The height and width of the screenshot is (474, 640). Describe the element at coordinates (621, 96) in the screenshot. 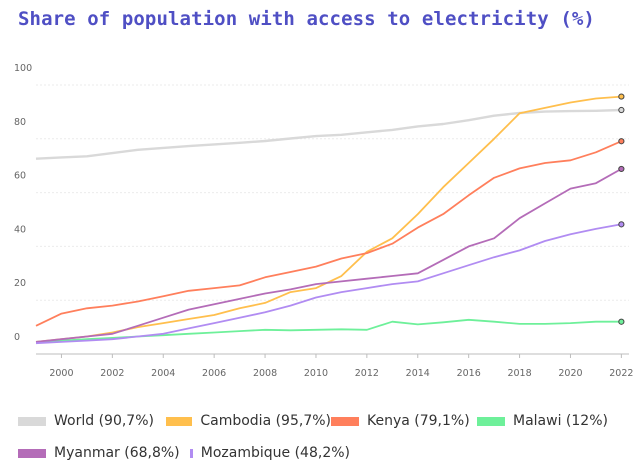

I see `end-marker-cambodia` at that location.